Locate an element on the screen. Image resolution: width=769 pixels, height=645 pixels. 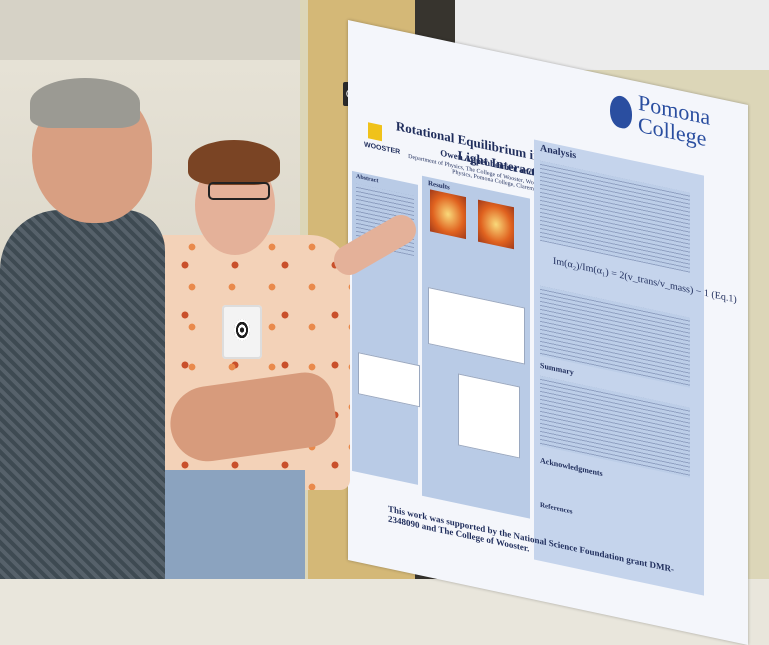
plot-figure is located at coordinates (489, 416).